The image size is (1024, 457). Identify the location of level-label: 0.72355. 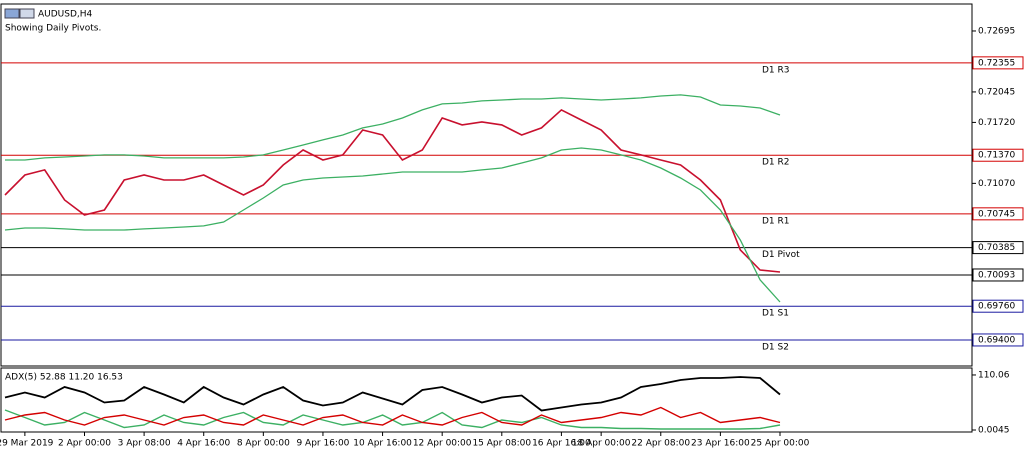
(996, 63).